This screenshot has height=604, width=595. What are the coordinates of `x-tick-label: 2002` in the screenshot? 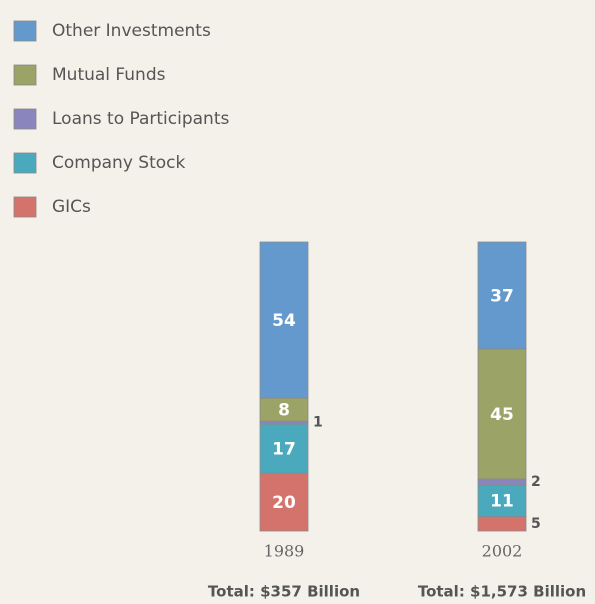 It's located at (502, 551).